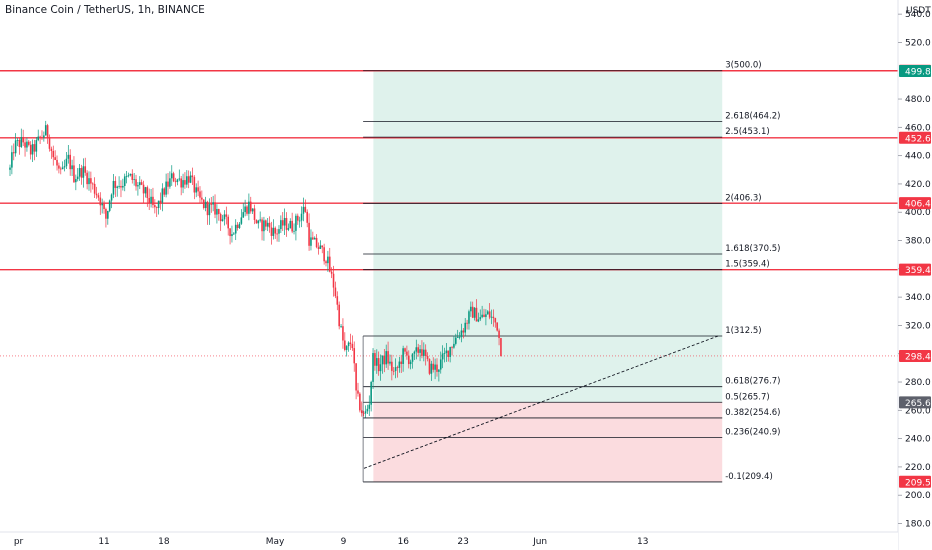 The image size is (932, 550). What do you see at coordinates (918, 298) in the screenshot?
I see `price-tick-label: 340.0` at bounding box center [918, 298].